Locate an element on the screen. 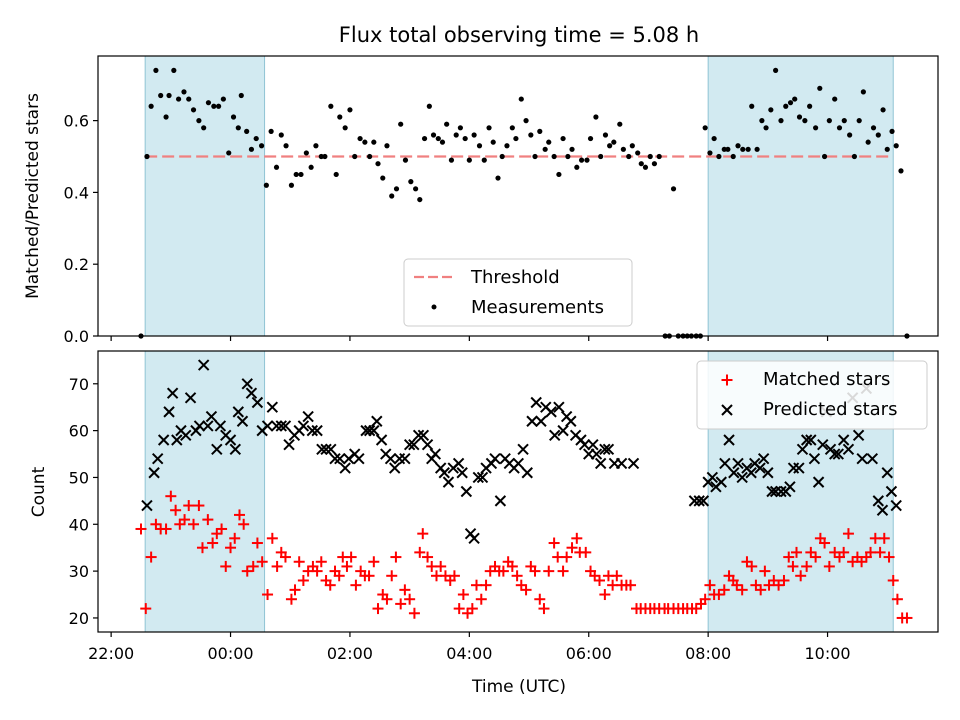 The image size is (960, 720). bottom-y-tick-label: 20 is located at coordinates (79, 618).